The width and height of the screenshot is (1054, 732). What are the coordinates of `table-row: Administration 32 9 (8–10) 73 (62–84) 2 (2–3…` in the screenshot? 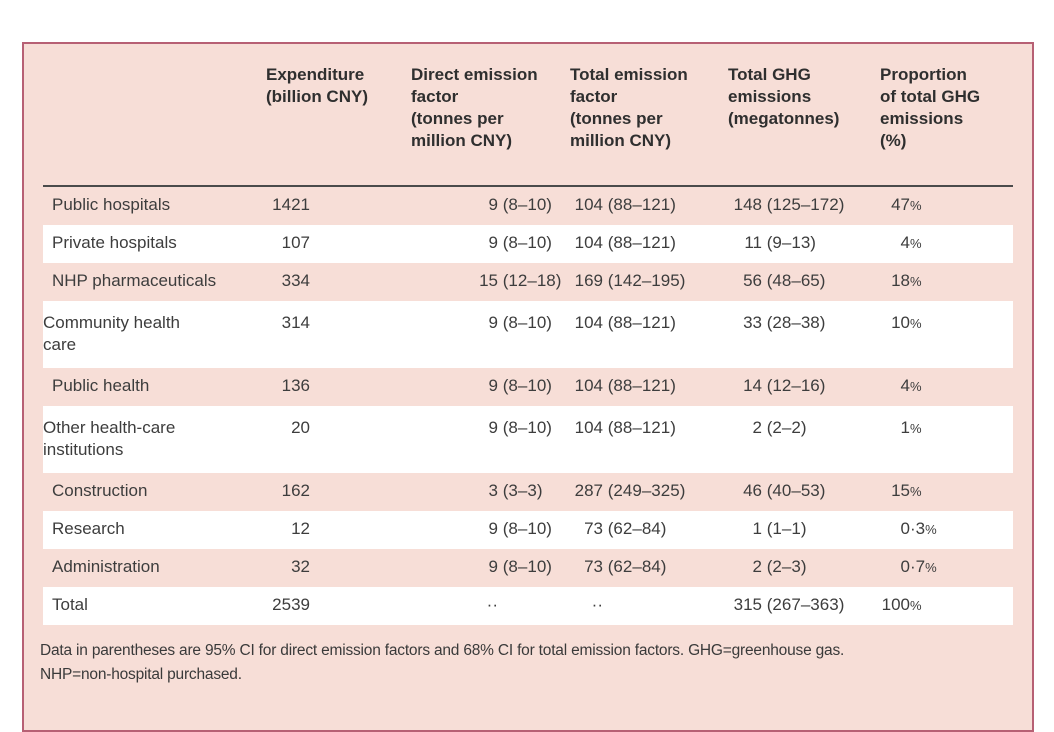 It's located at (528, 568).